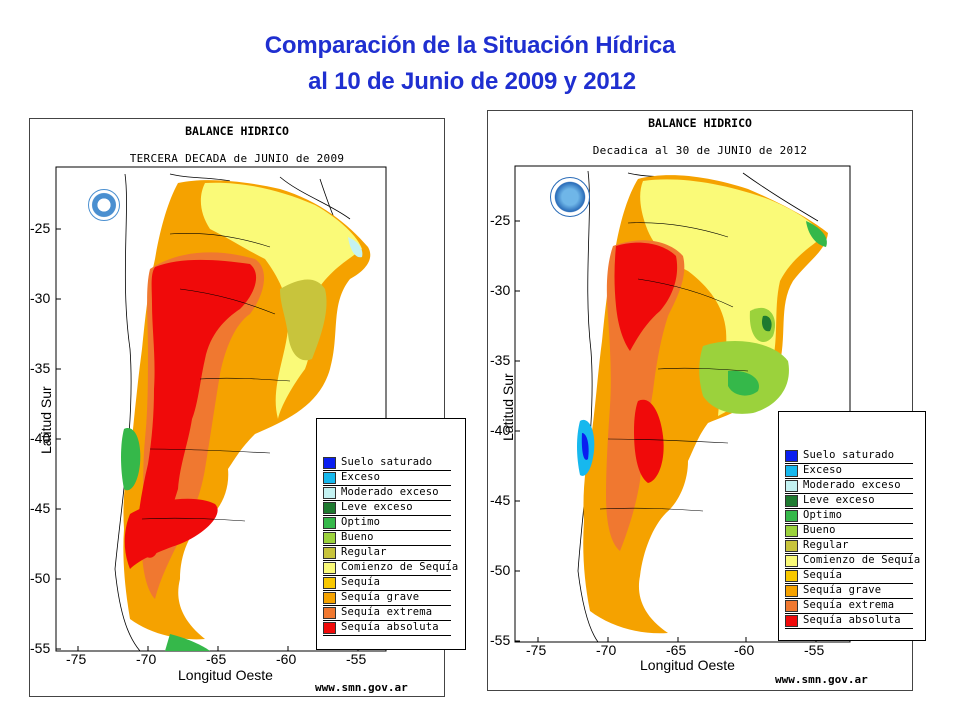 This screenshot has height=720, width=960. Describe the element at coordinates (849, 605) in the screenshot. I see `legend-label: Sequía extrema` at that location.